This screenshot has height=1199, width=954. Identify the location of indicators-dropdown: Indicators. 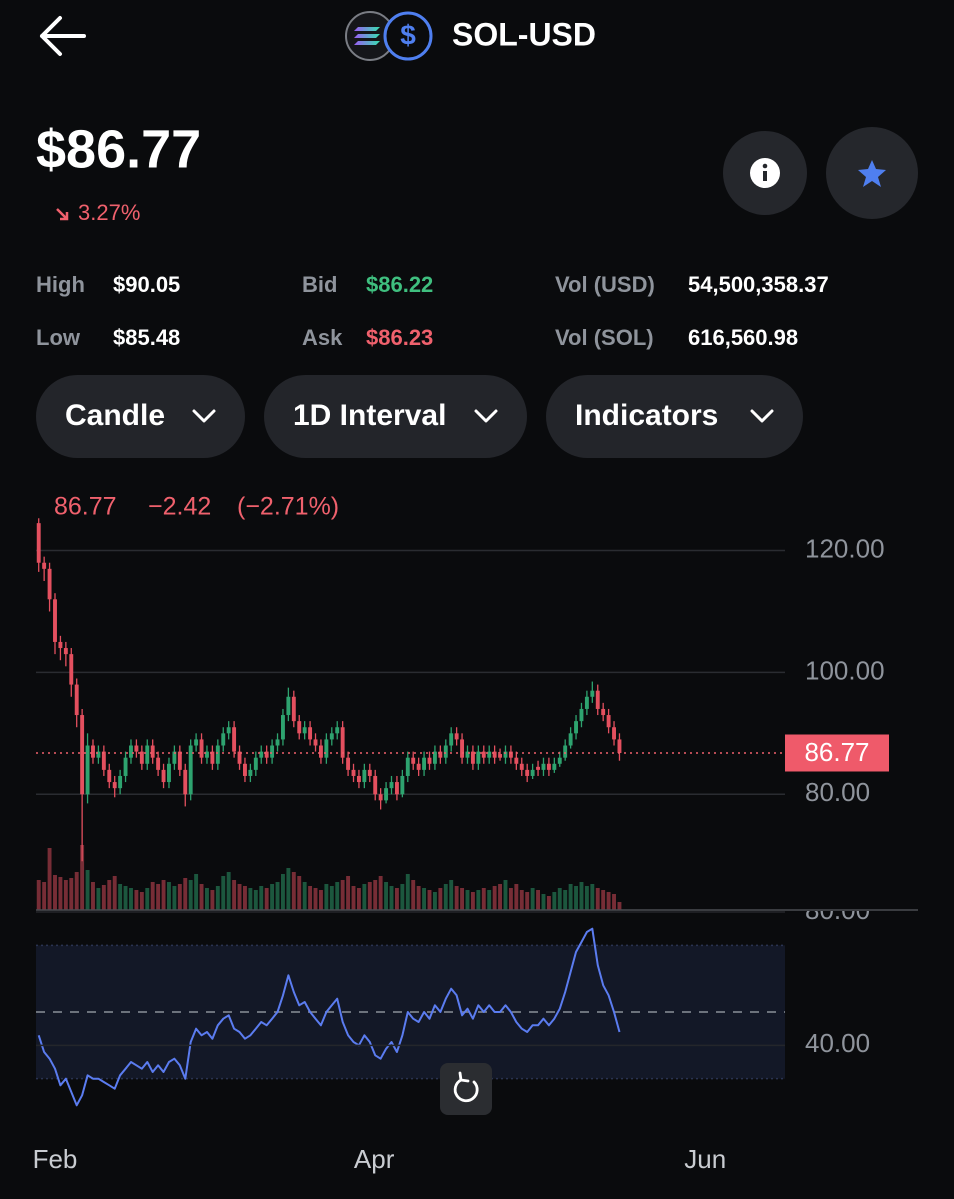
(674, 416).